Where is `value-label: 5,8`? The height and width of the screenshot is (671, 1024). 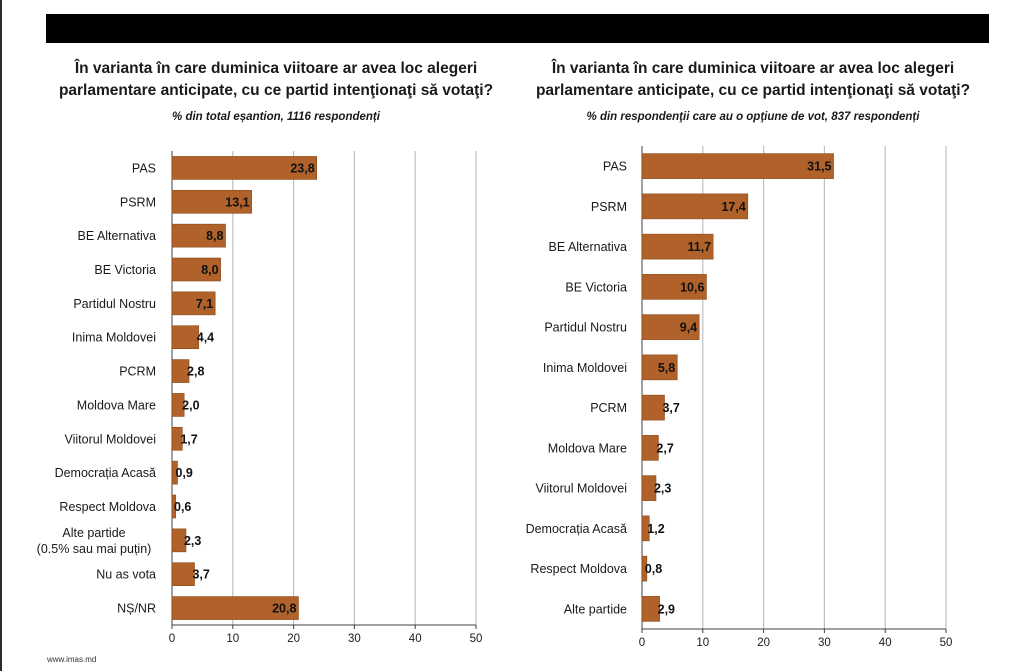 value-label: 5,8 is located at coordinates (666, 368).